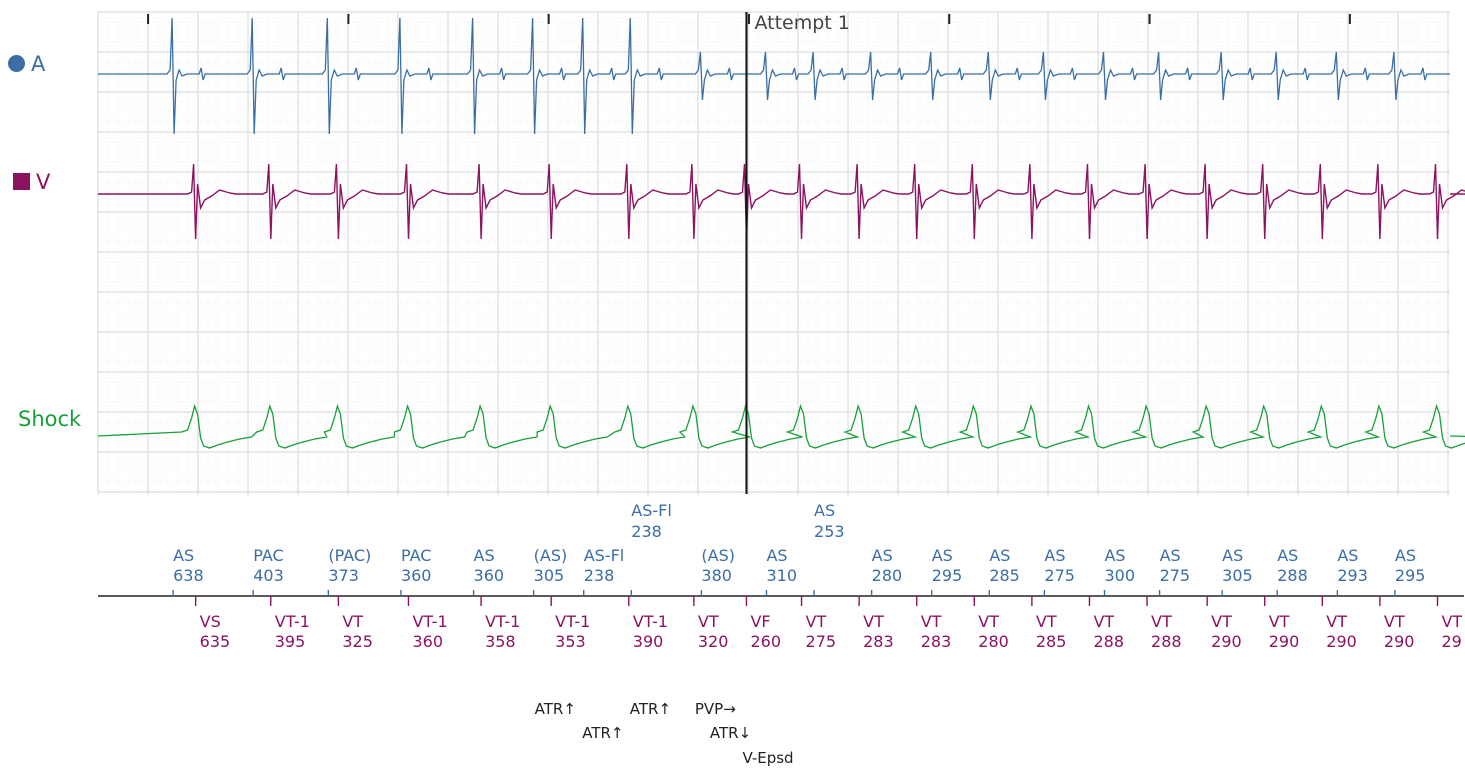 Image resolution: width=1465 pixels, height=769 pixels. What do you see at coordinates (349, 555) in the screenshot?
I see `atrial-marker-label: (PAC)` at bounding box center [349, 555].